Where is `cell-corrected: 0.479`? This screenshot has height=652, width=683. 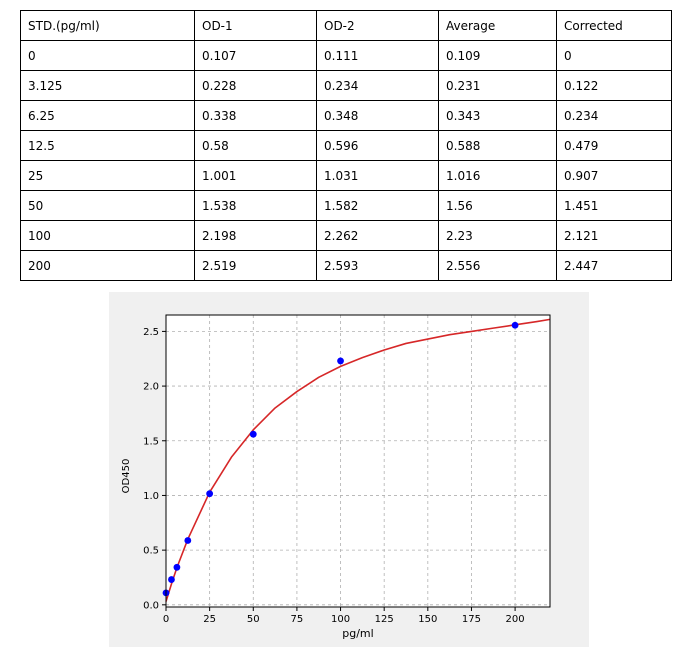 cell-corrected: 0.479 is located at coordinates (614, 145).